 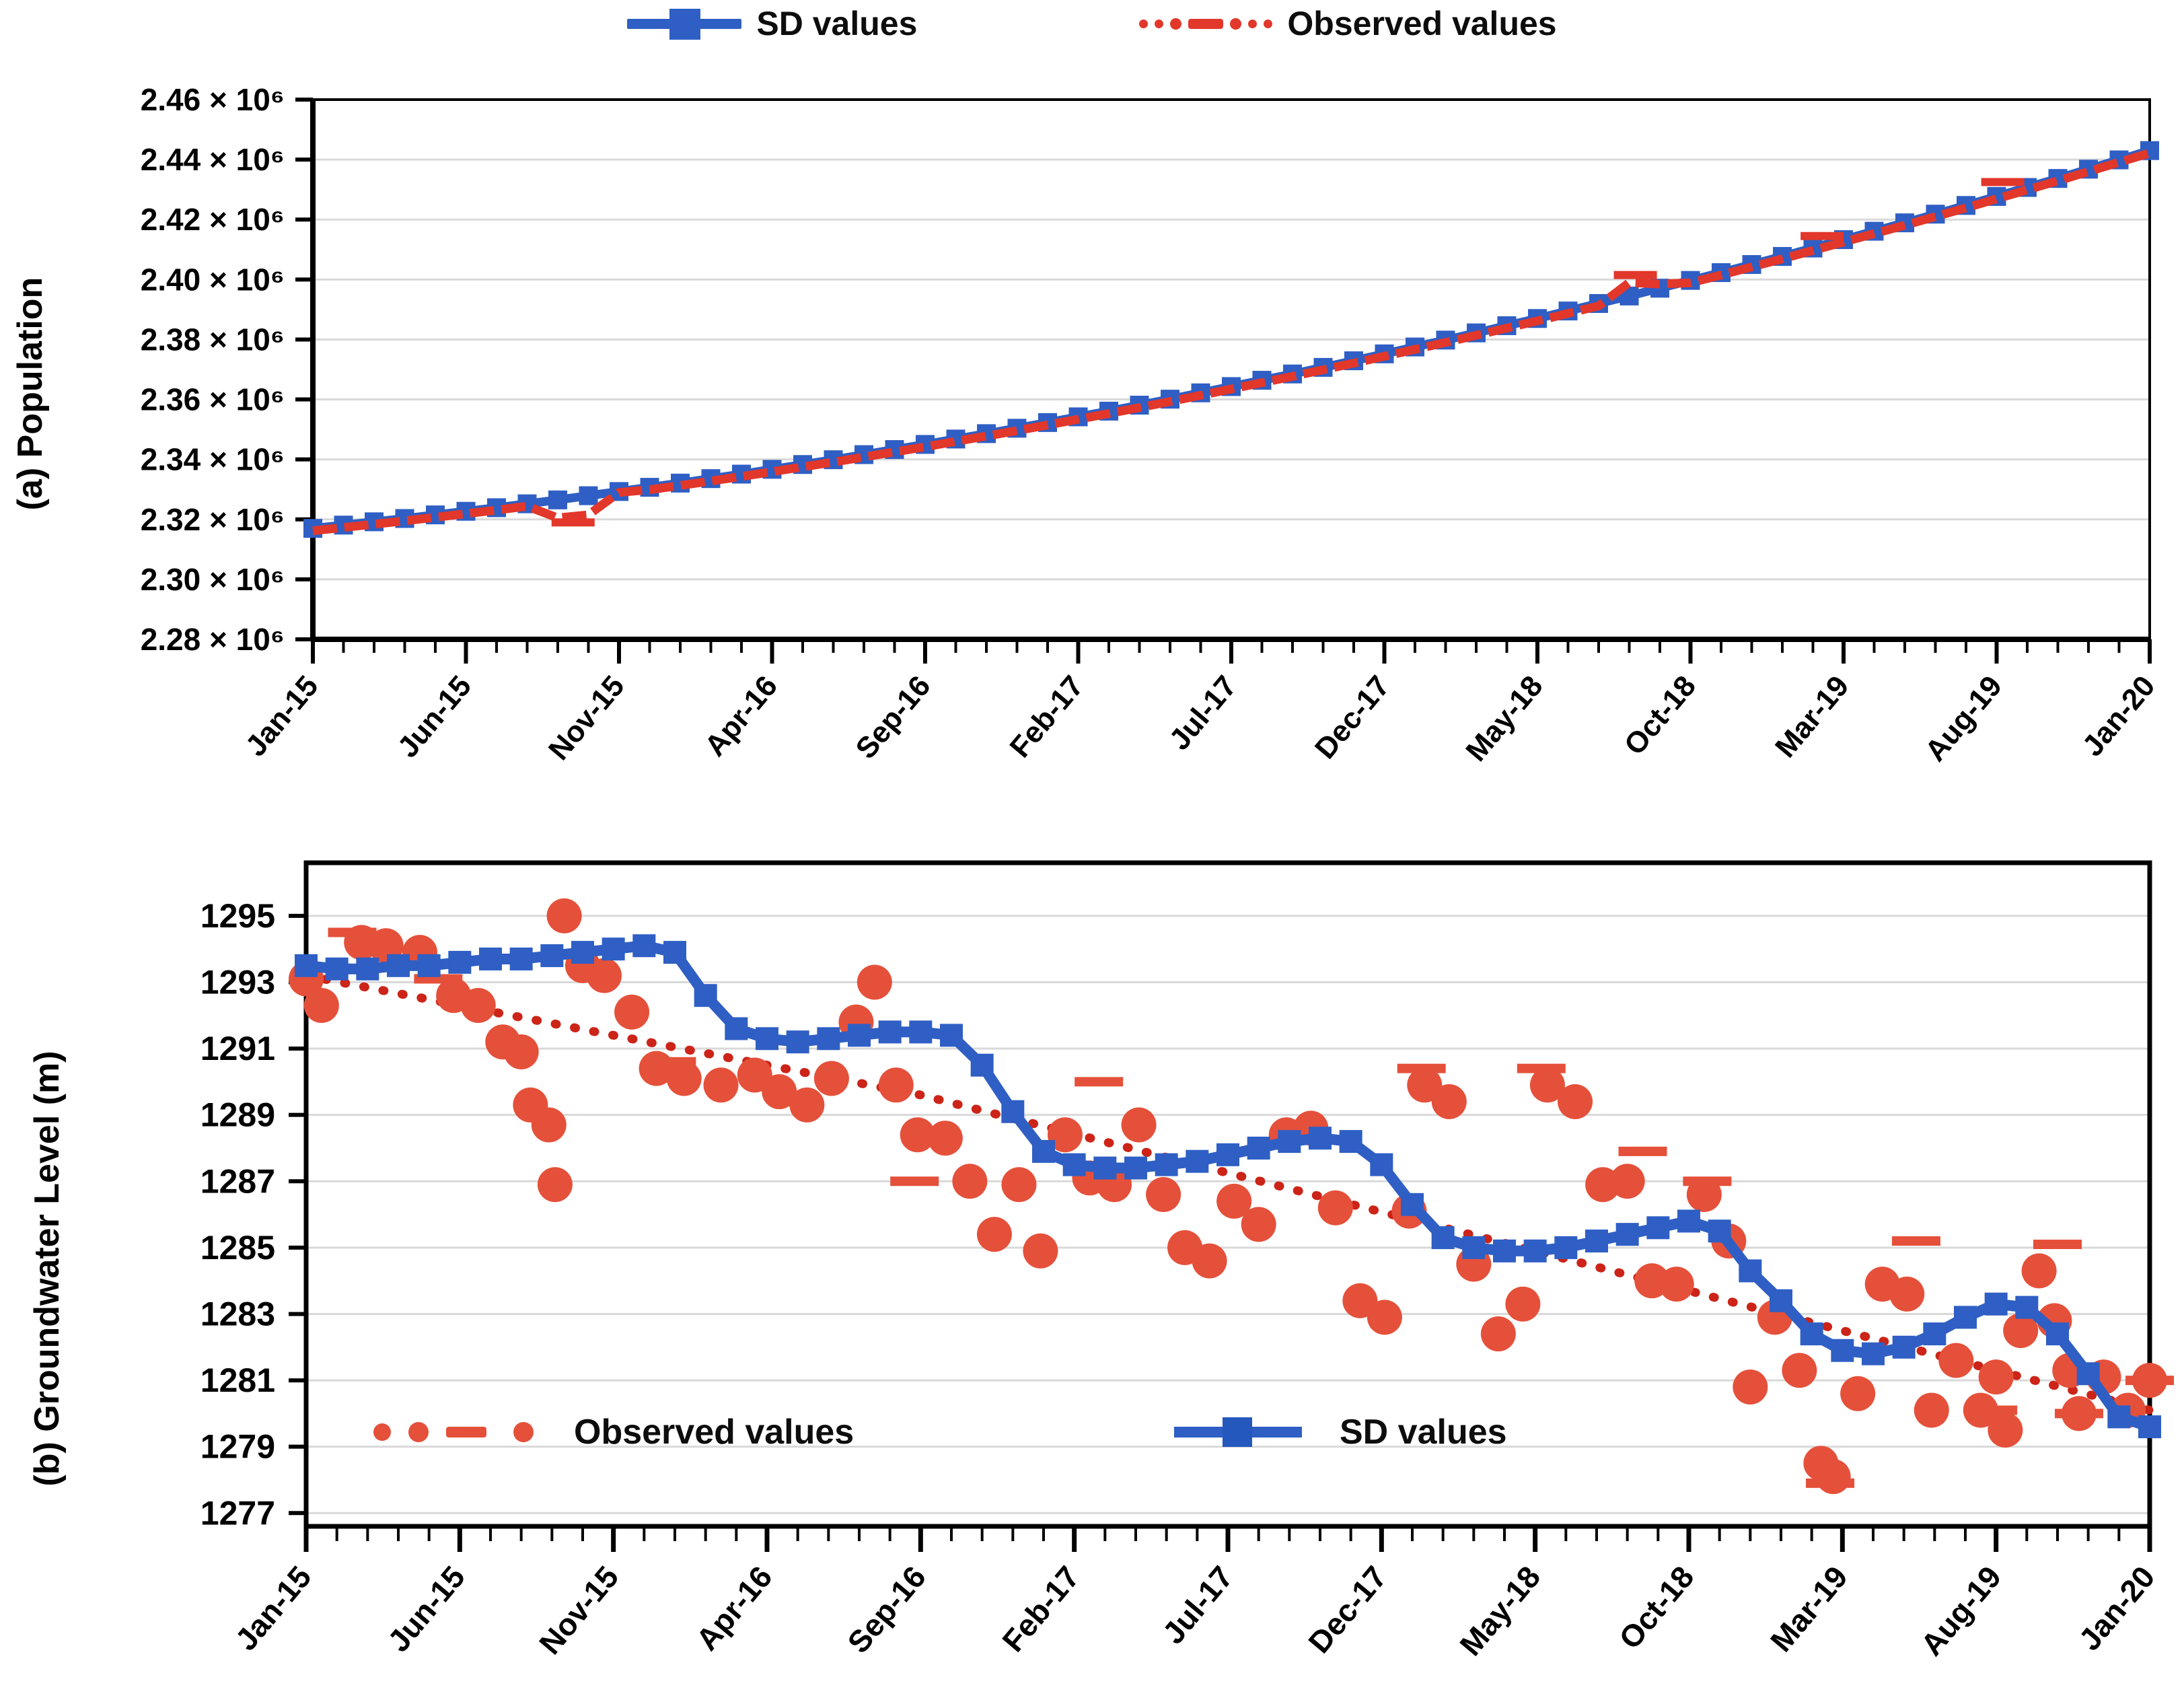 I want to click on legend-b-item-observed: Observed values, so click(x=613, y=1432).